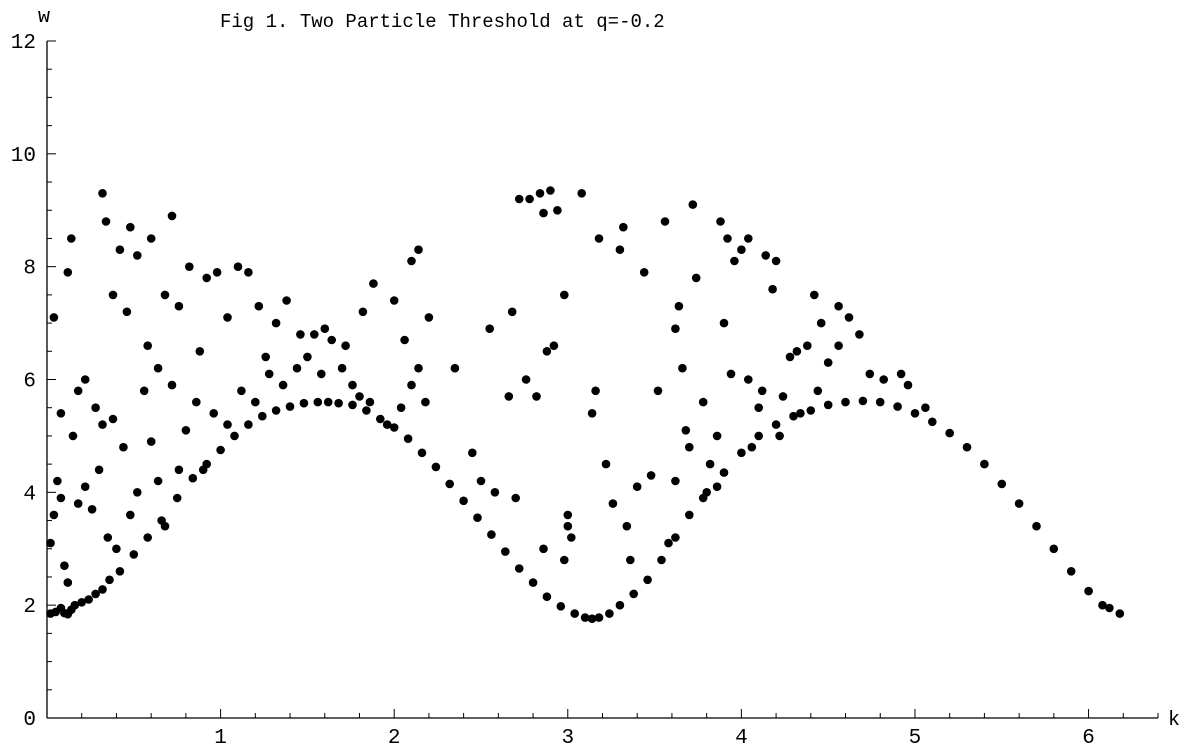 Image resolution: width=1204 pixels, height=750 pixels. Describe the element at coordinates (29, 720) in the screenshot. I see `y-tick-label: 0` at that location.